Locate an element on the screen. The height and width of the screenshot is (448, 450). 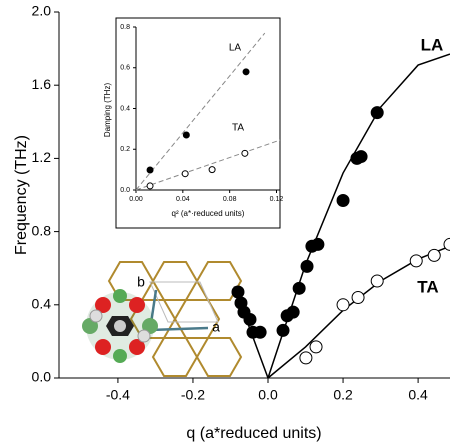
y-tick-label: 1.2 is located at coordinates (42, 157).